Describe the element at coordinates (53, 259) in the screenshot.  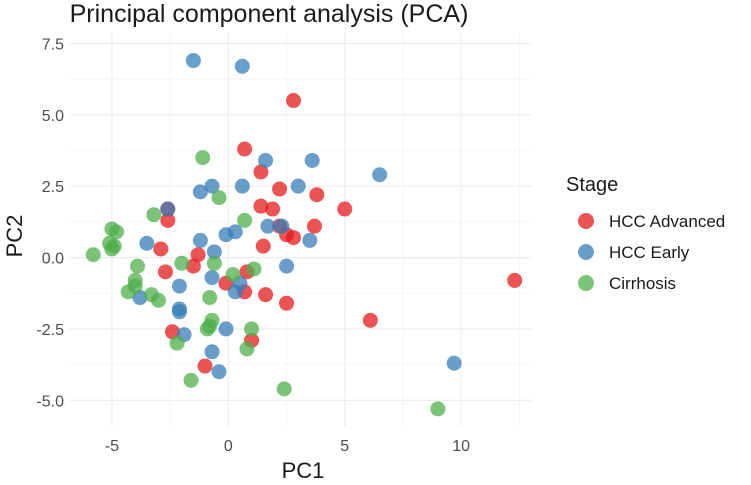
I see `y-tick-label: 0.0` at that location.